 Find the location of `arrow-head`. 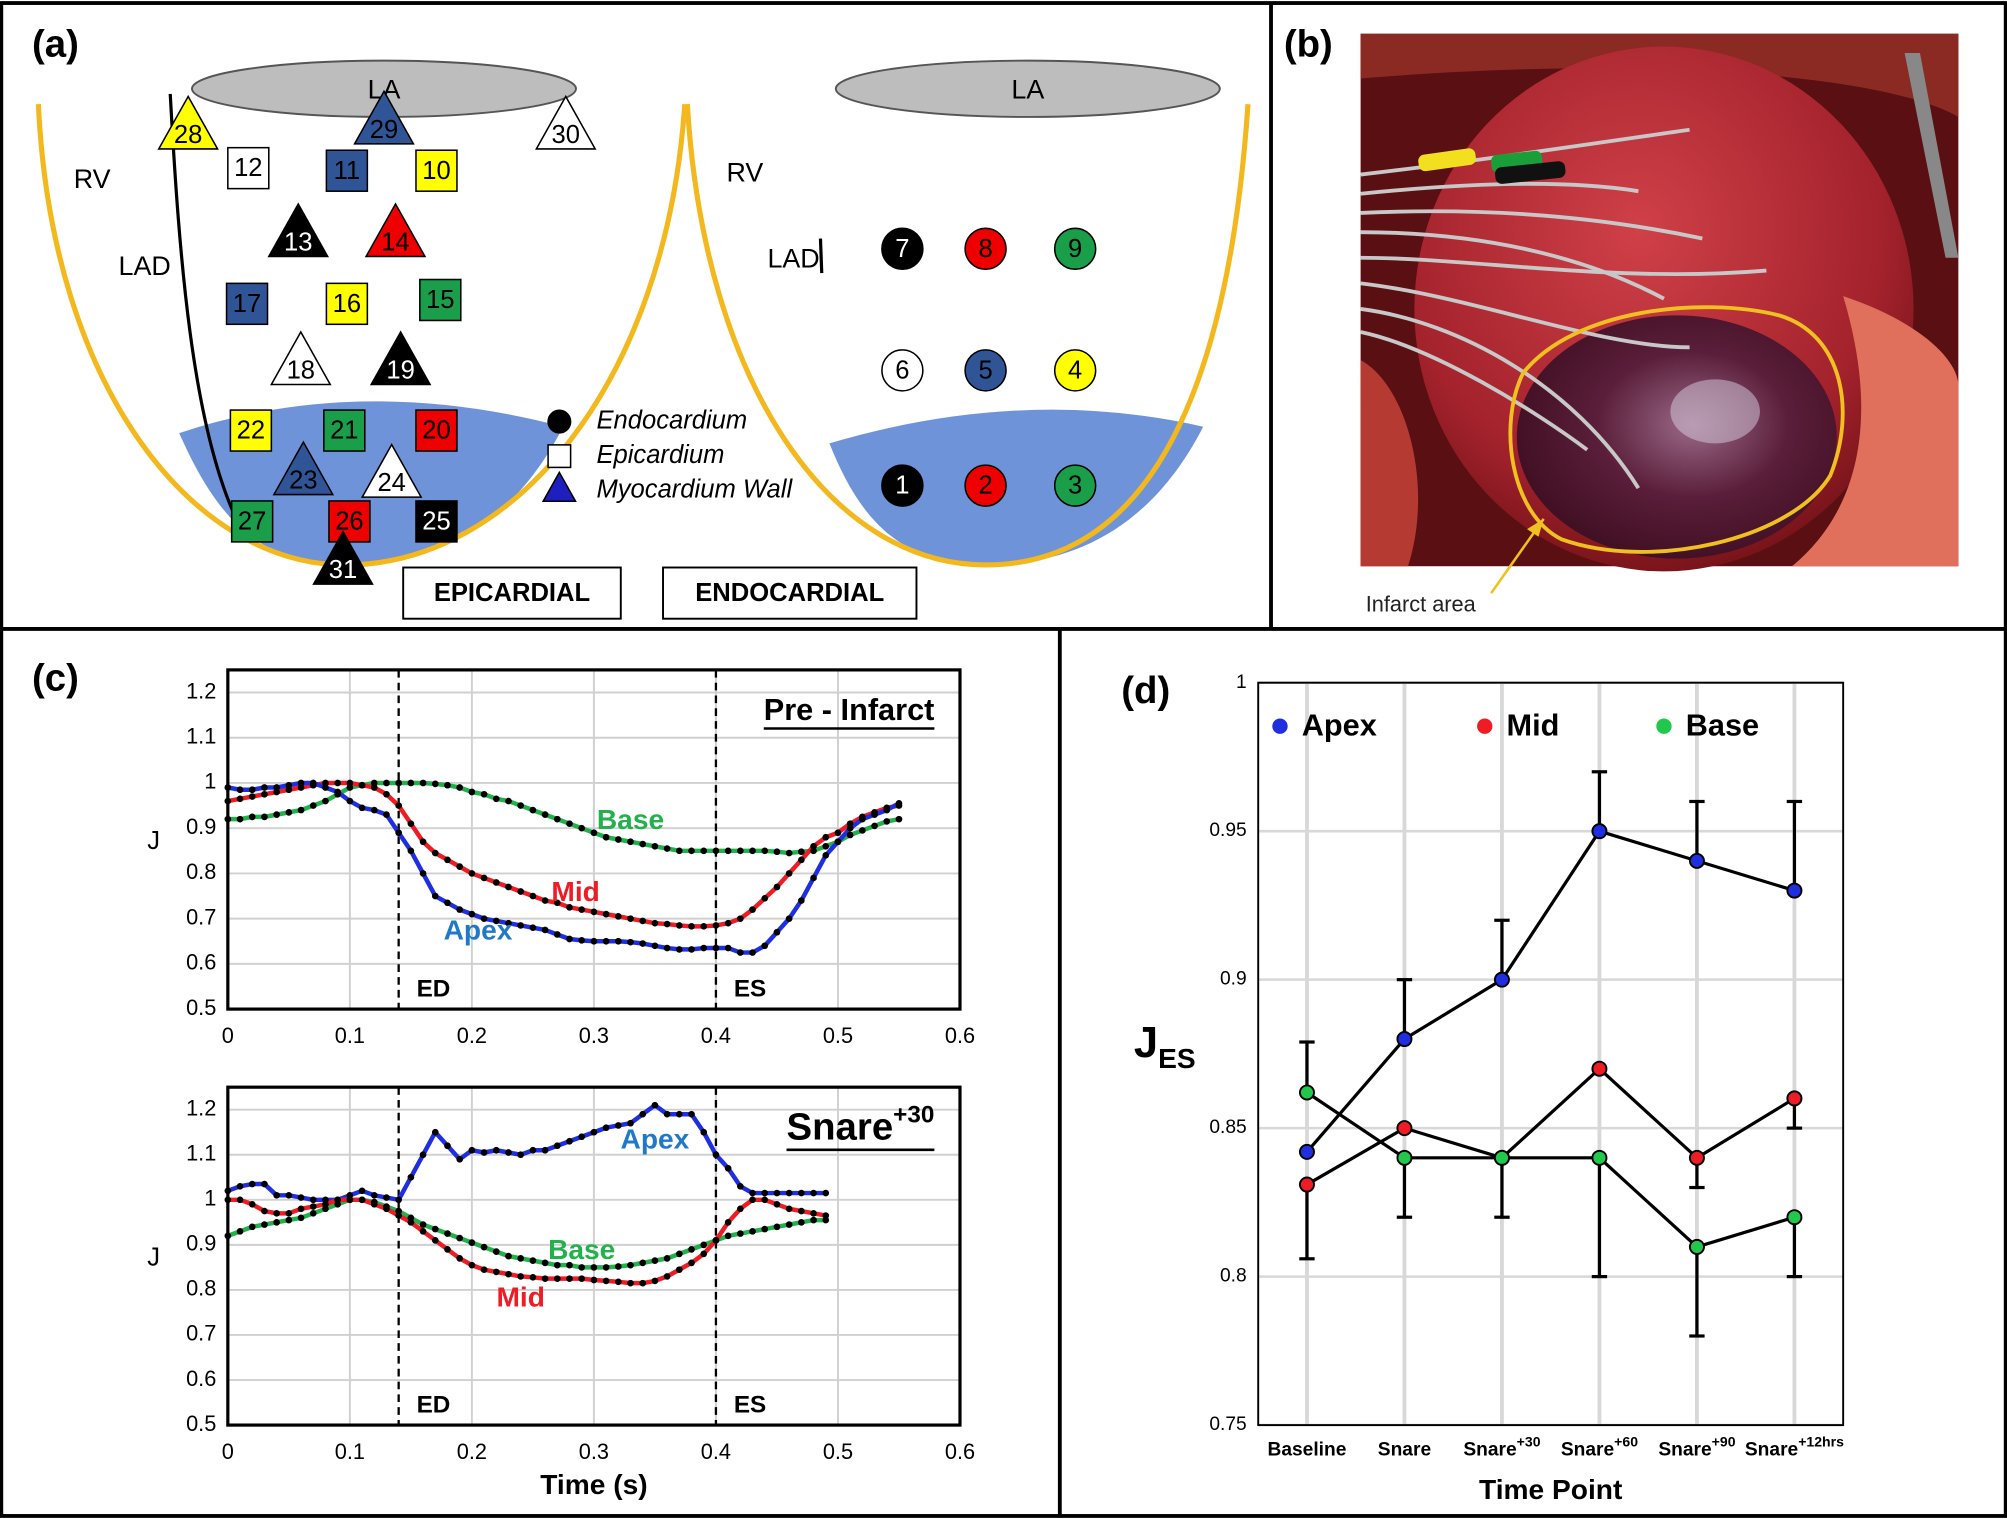

arrow-head is located at coordinates (1535, 527).